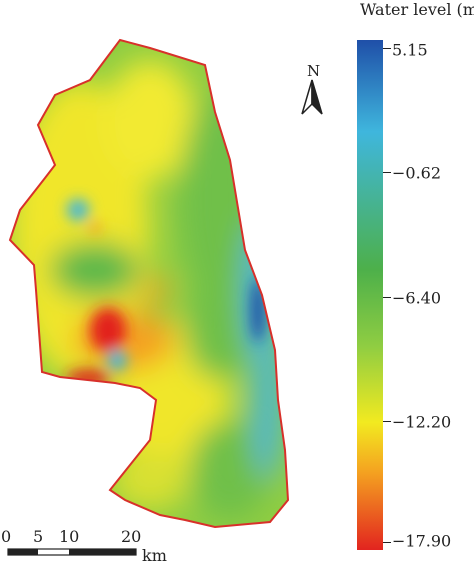 The height and width of the screenshot is (568, 474). Describe the element at coordinates (72, 552) in the screenshot. I see `scale-bar` at that location.